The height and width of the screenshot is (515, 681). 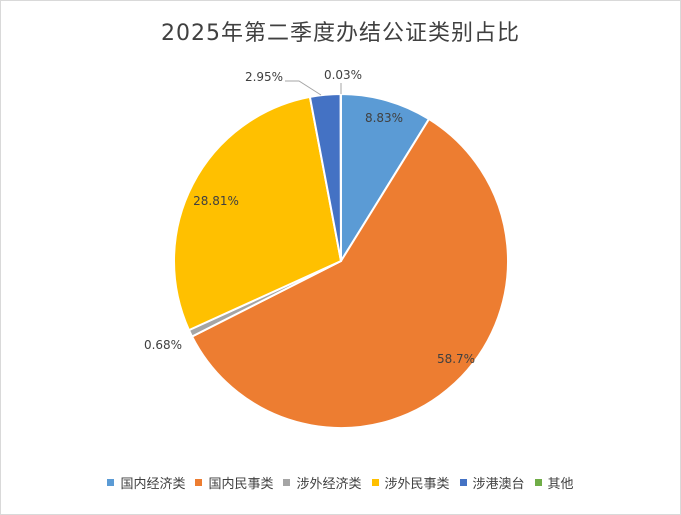 I want to click on chart-title: 2025年第二季度办结公证类别占比, so click(x=340, y=33).